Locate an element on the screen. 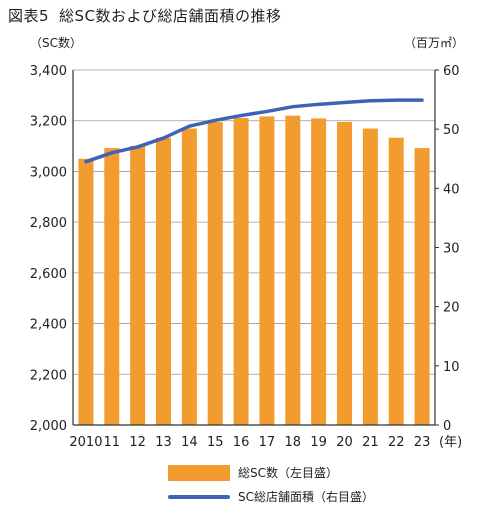 This screenshot has height=516, width=490. x-tick-label: 20 is located at coordinates (344, 442).